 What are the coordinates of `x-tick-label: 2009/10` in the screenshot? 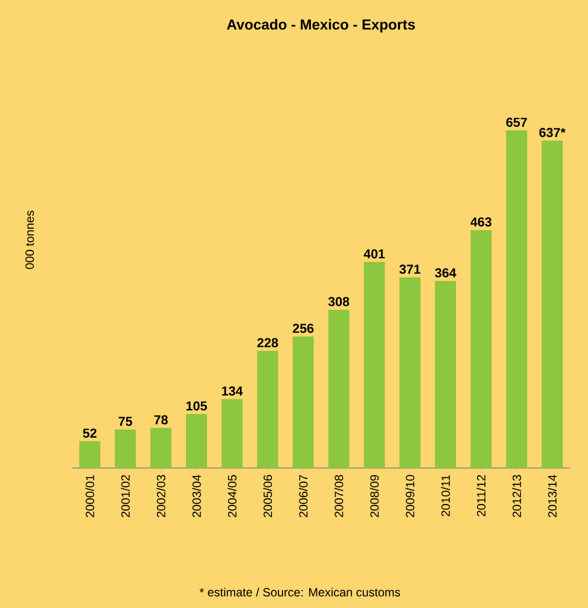 It's located at (410, 496).